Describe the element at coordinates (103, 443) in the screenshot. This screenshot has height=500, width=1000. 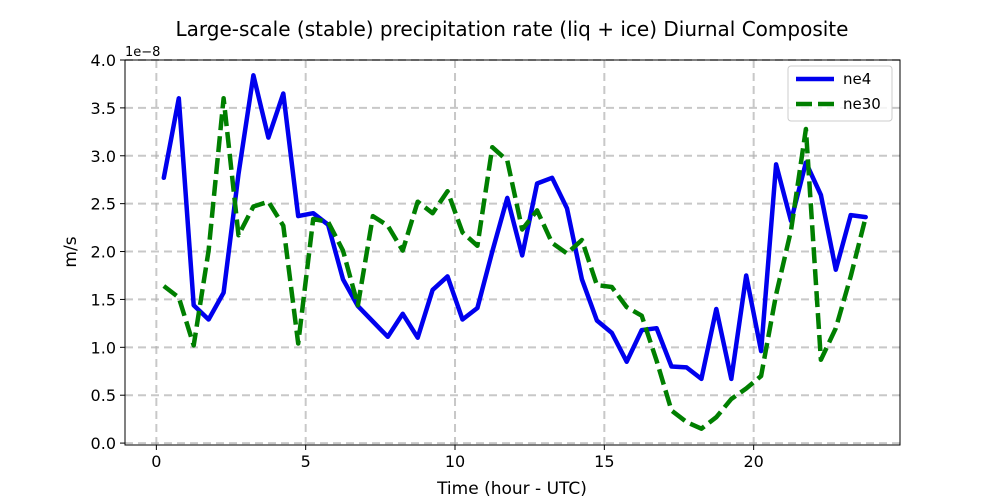
I see `y-tick-label: 0.0` at that location.